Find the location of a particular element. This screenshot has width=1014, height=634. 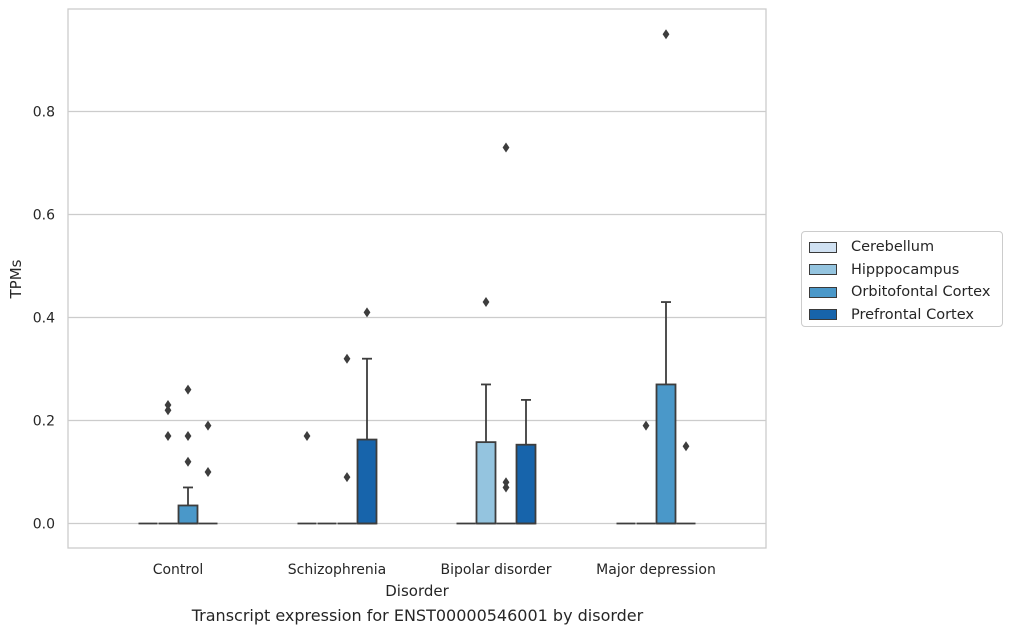

y-tick-label: 0.4 is located at coordinates (44, 319).